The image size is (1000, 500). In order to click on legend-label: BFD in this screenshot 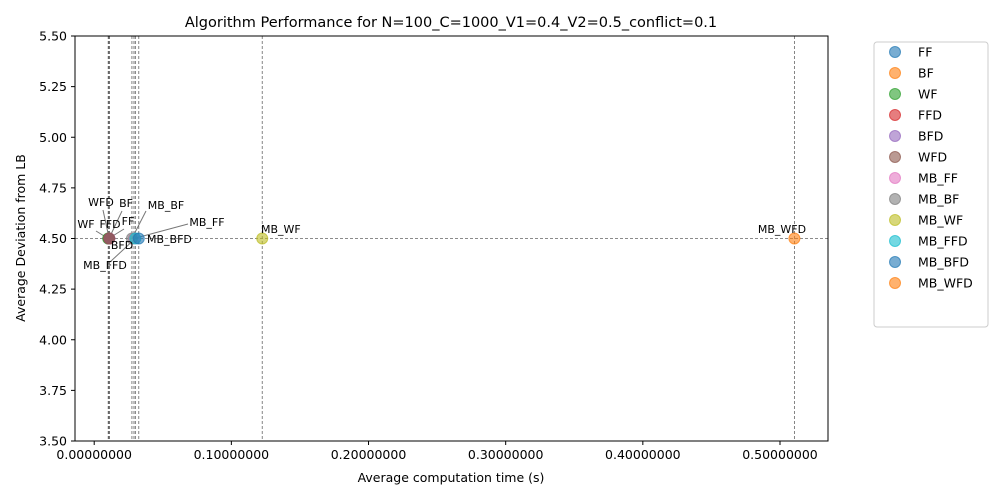, I will do `click(930, 136)`.